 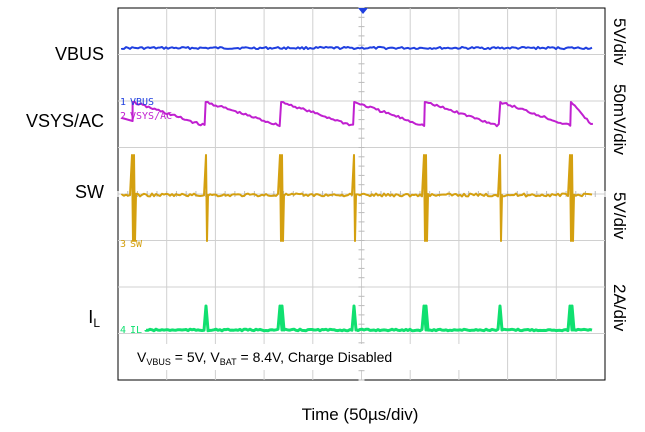 I want to click on channel-number: 2, so click(x=123, y=116).